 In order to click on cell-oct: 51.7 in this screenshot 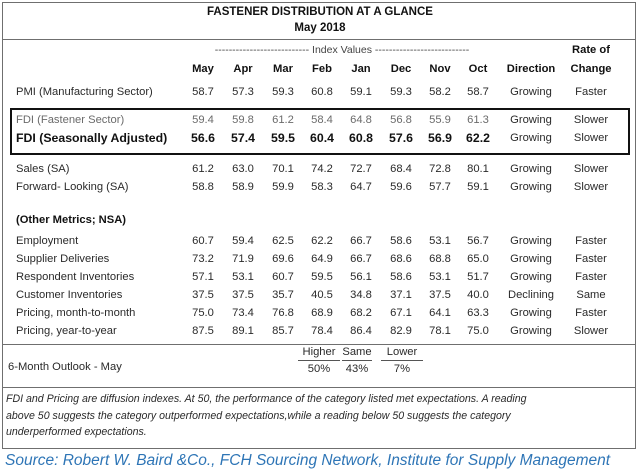, I will do `click(478, 277)`.